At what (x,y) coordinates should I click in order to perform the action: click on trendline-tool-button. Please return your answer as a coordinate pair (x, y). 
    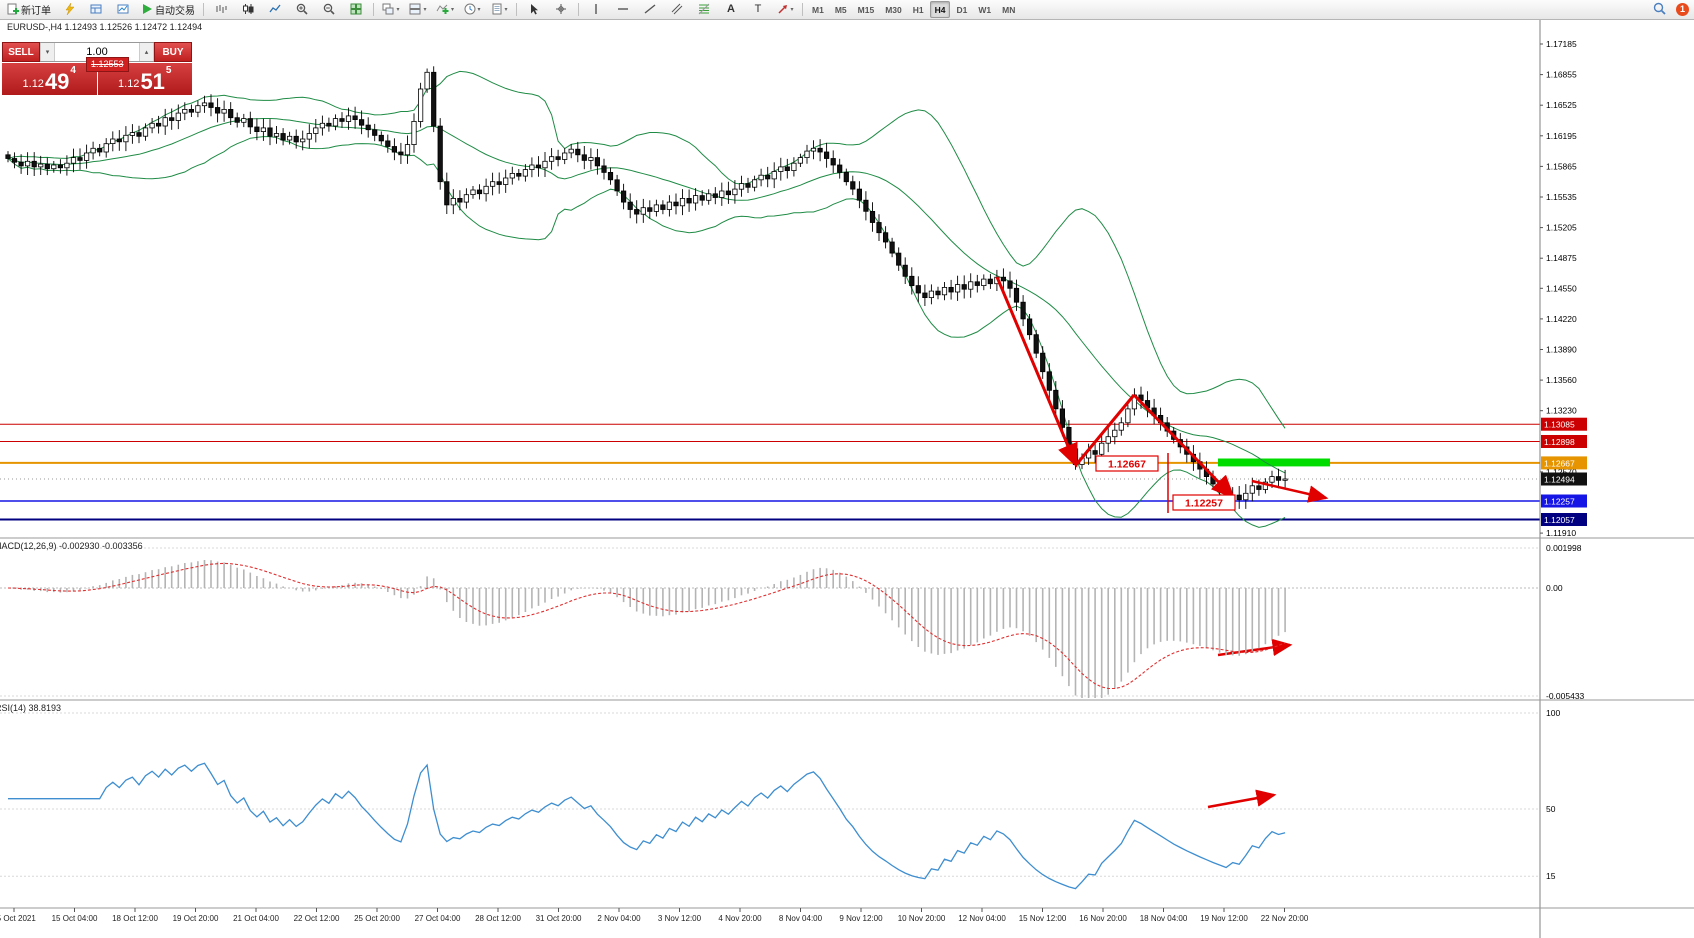
    Looking at the image, I should click on (650, 9).